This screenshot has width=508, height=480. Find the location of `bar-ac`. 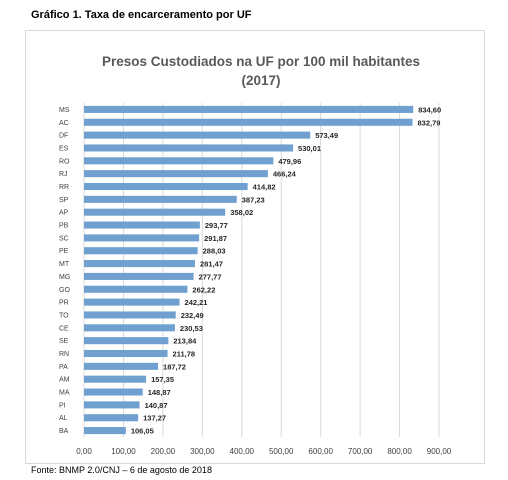

bar-ac is located at coordinates (248, 122).